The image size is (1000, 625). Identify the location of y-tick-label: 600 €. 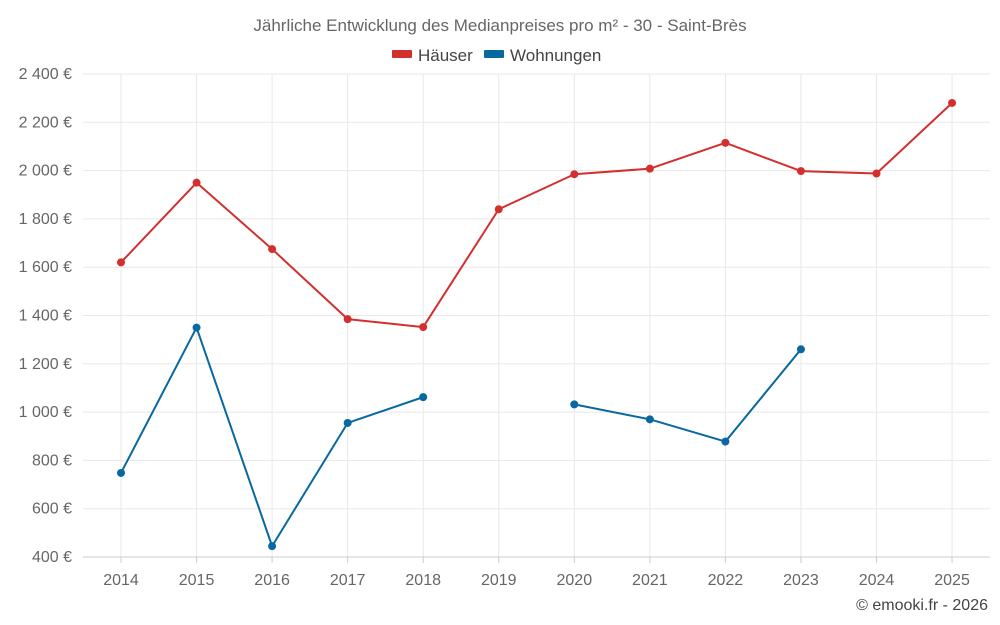
(52, 509).